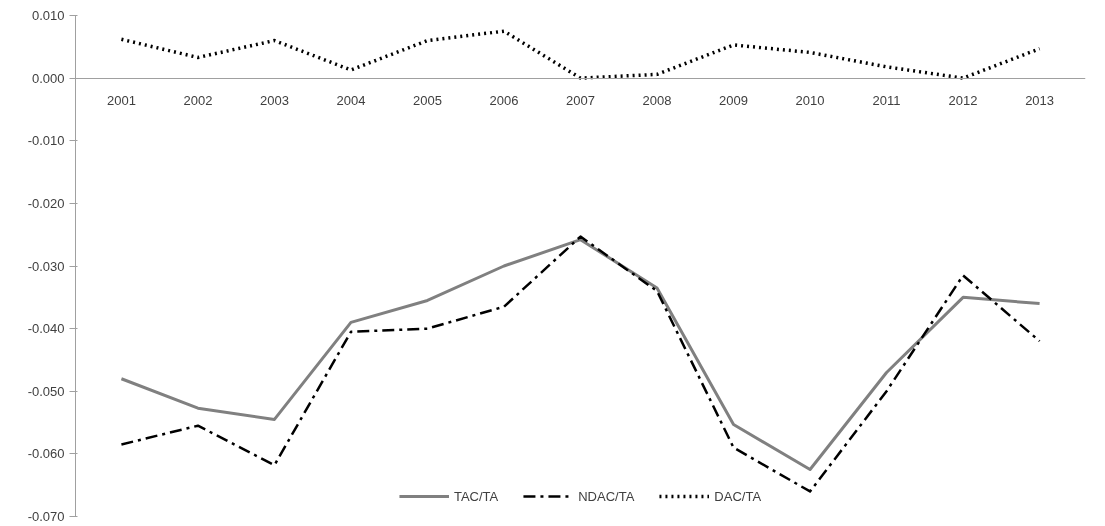  Describe the element at coordinates (476, 496) in the screenshot. I see `legend-label: TAC/TA` at that location.